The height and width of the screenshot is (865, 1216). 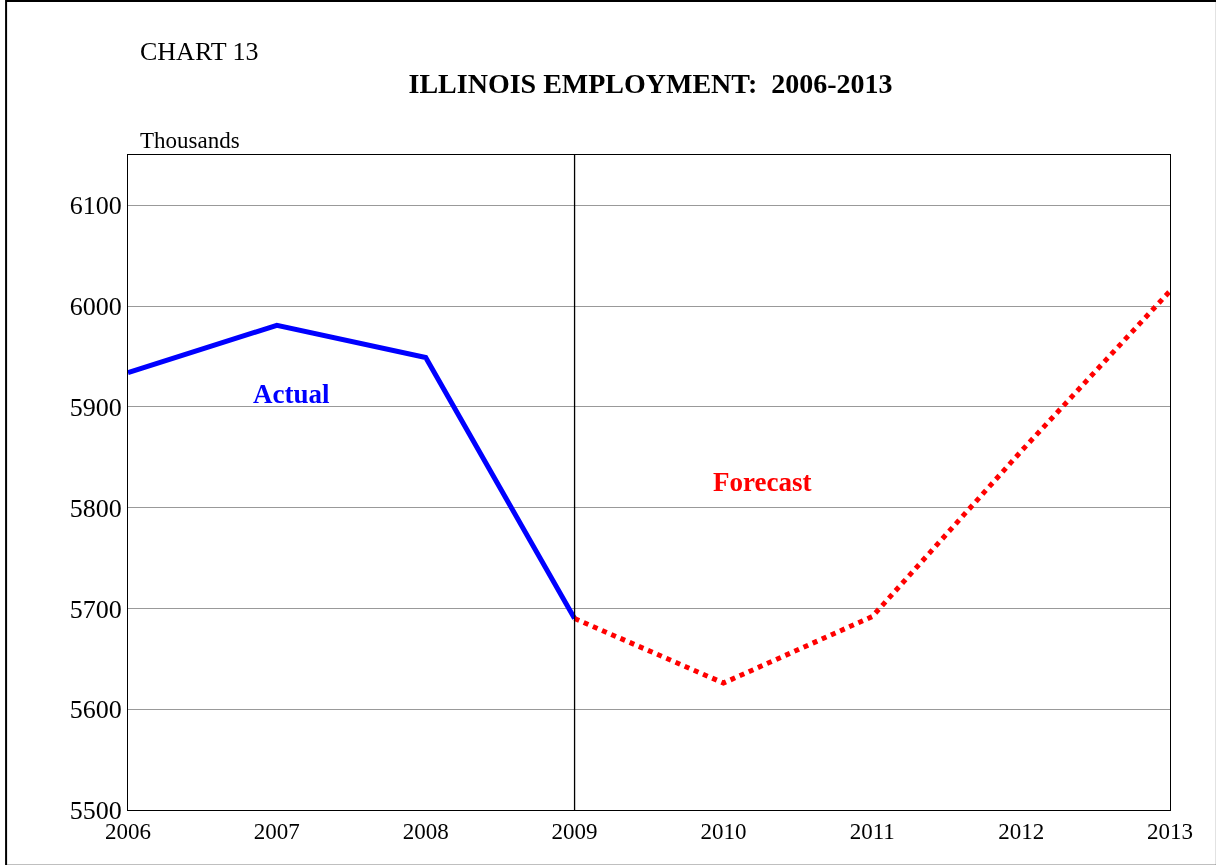 What do you see at coordinates (95, 508) in the screenshot?
I see `y-tick-label: 5800` at bounding box center [95, 508].